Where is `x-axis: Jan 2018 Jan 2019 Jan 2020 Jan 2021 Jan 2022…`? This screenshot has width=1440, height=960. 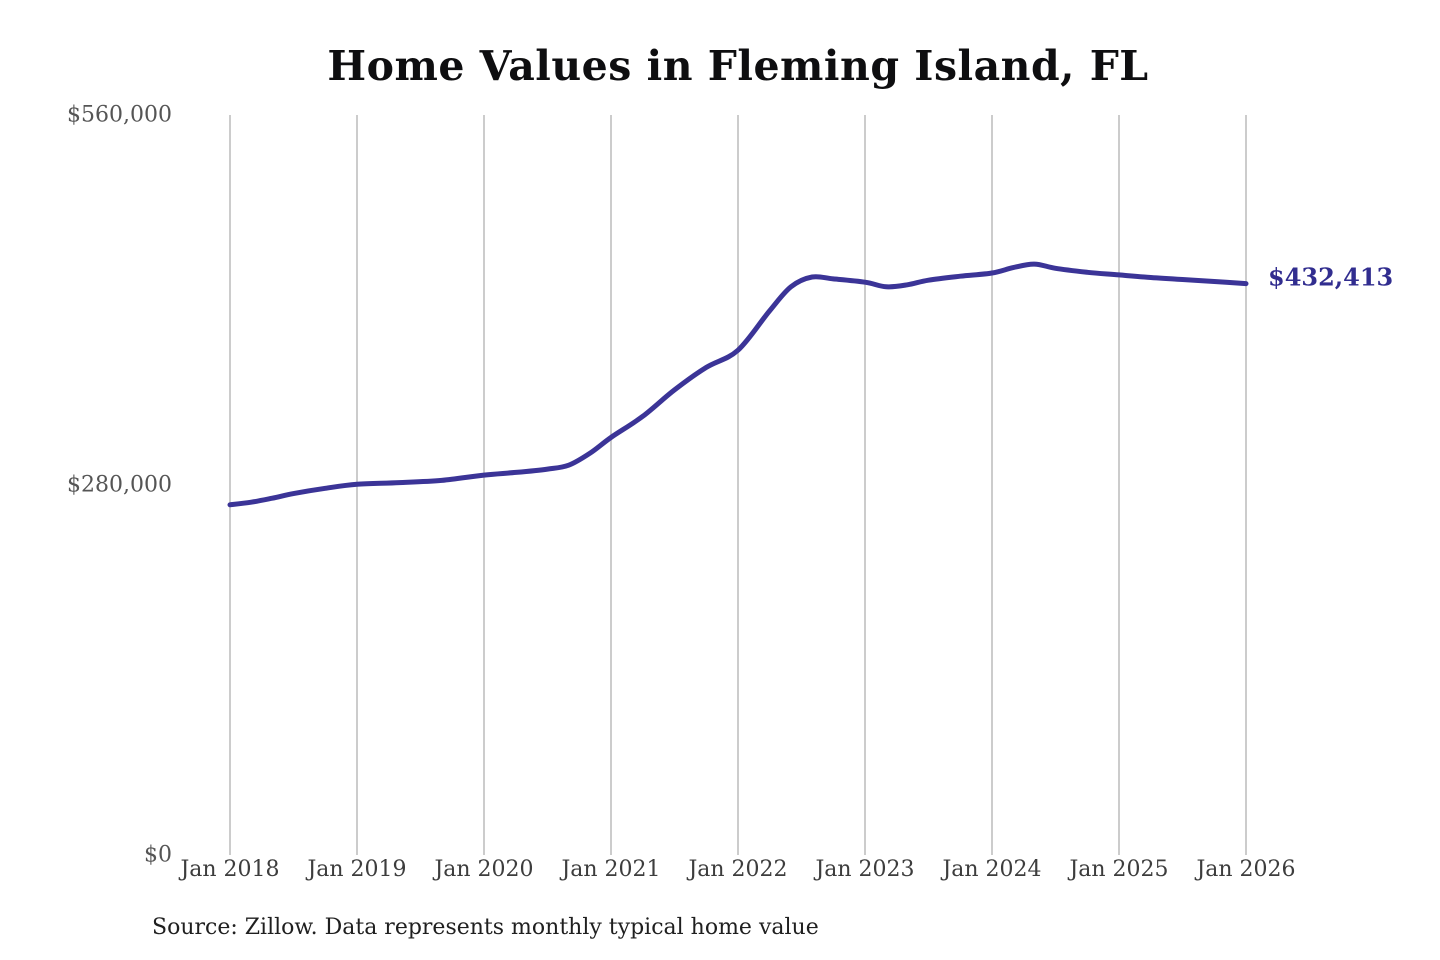
x-axis: Jan 2018 Jan 2019 Jan 2020 Jan 2021 Jan 2022… is located at coordinates (720, 873).